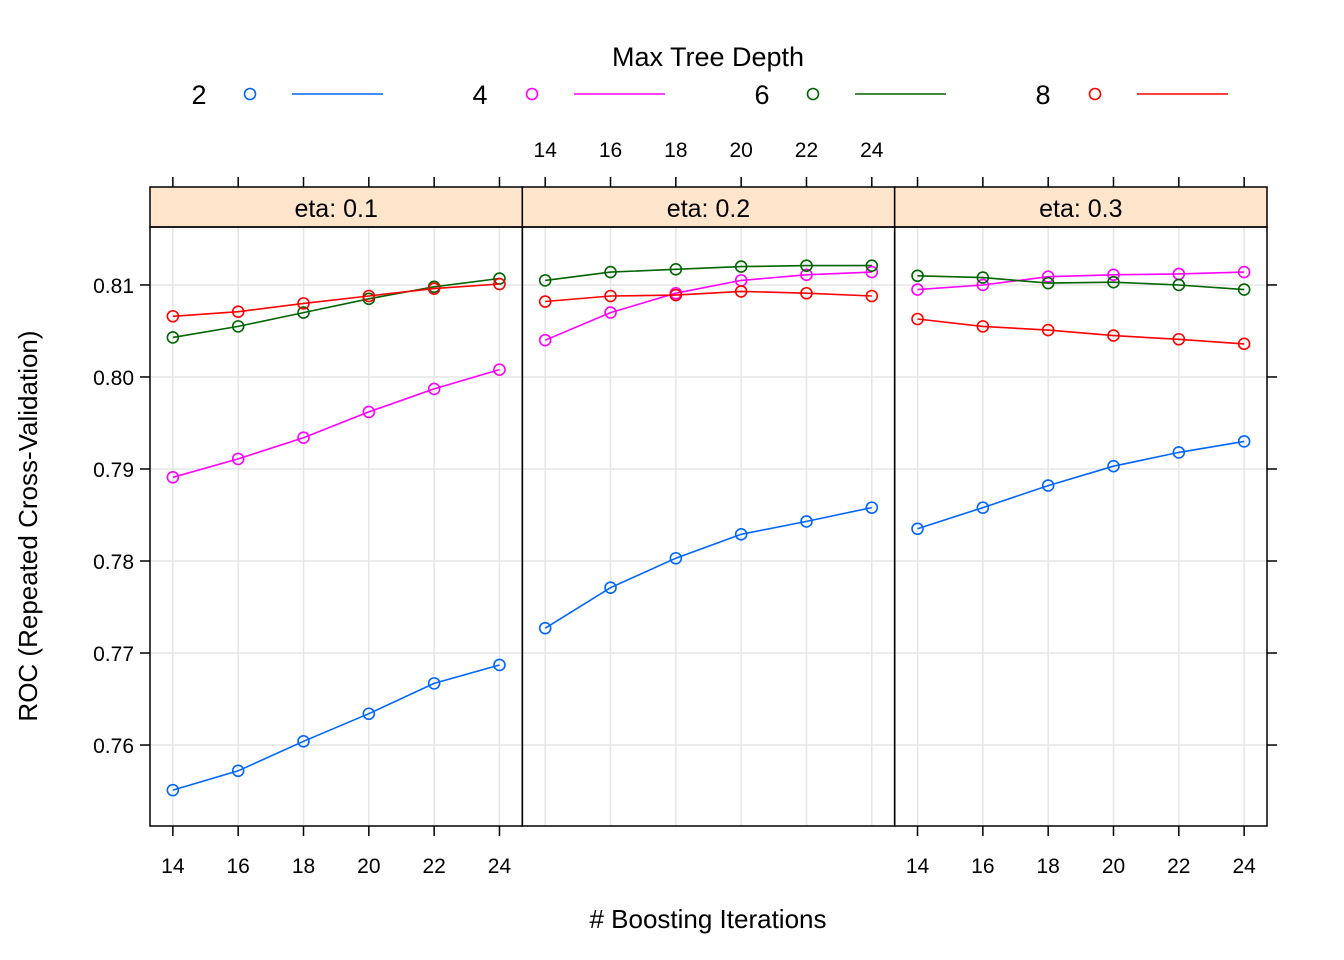 This screenshot has height=960, width=1344. I want to click on y-axis-label: ROC (Repeated Cross-Validation), so click(28, 525).